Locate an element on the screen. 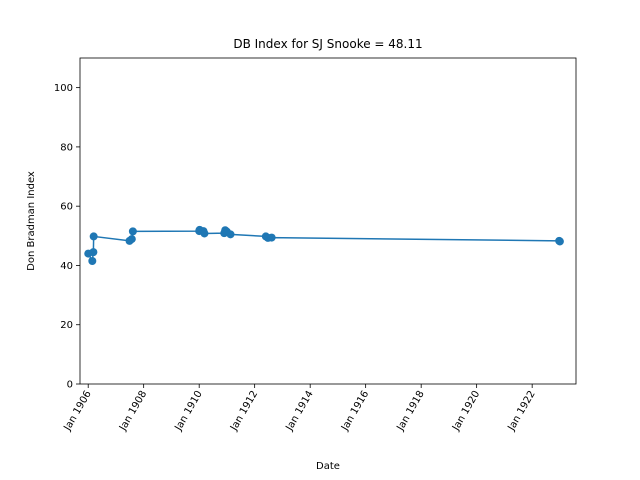 This screenshot has width=640, height=480. x-tick-label: Jan 1910 is located at coordinates (189, 411).